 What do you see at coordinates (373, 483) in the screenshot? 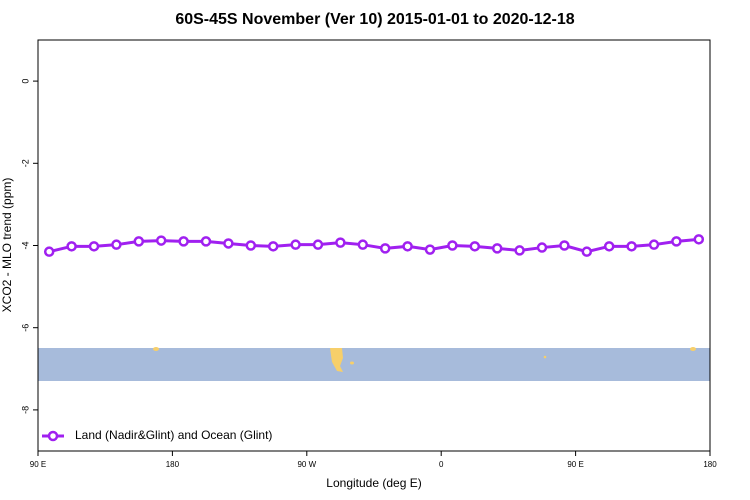
I see `x-axis-label: Longitude (deg E)` at bounding box center [373, 483].